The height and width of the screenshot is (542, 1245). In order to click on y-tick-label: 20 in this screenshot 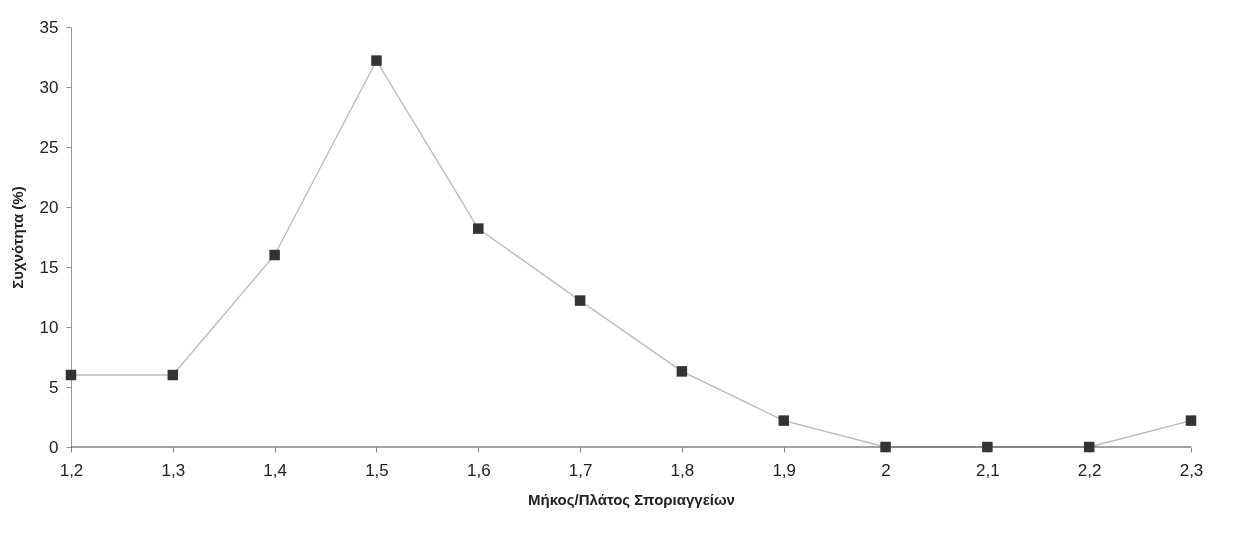, I will do `click(49, 207)`.